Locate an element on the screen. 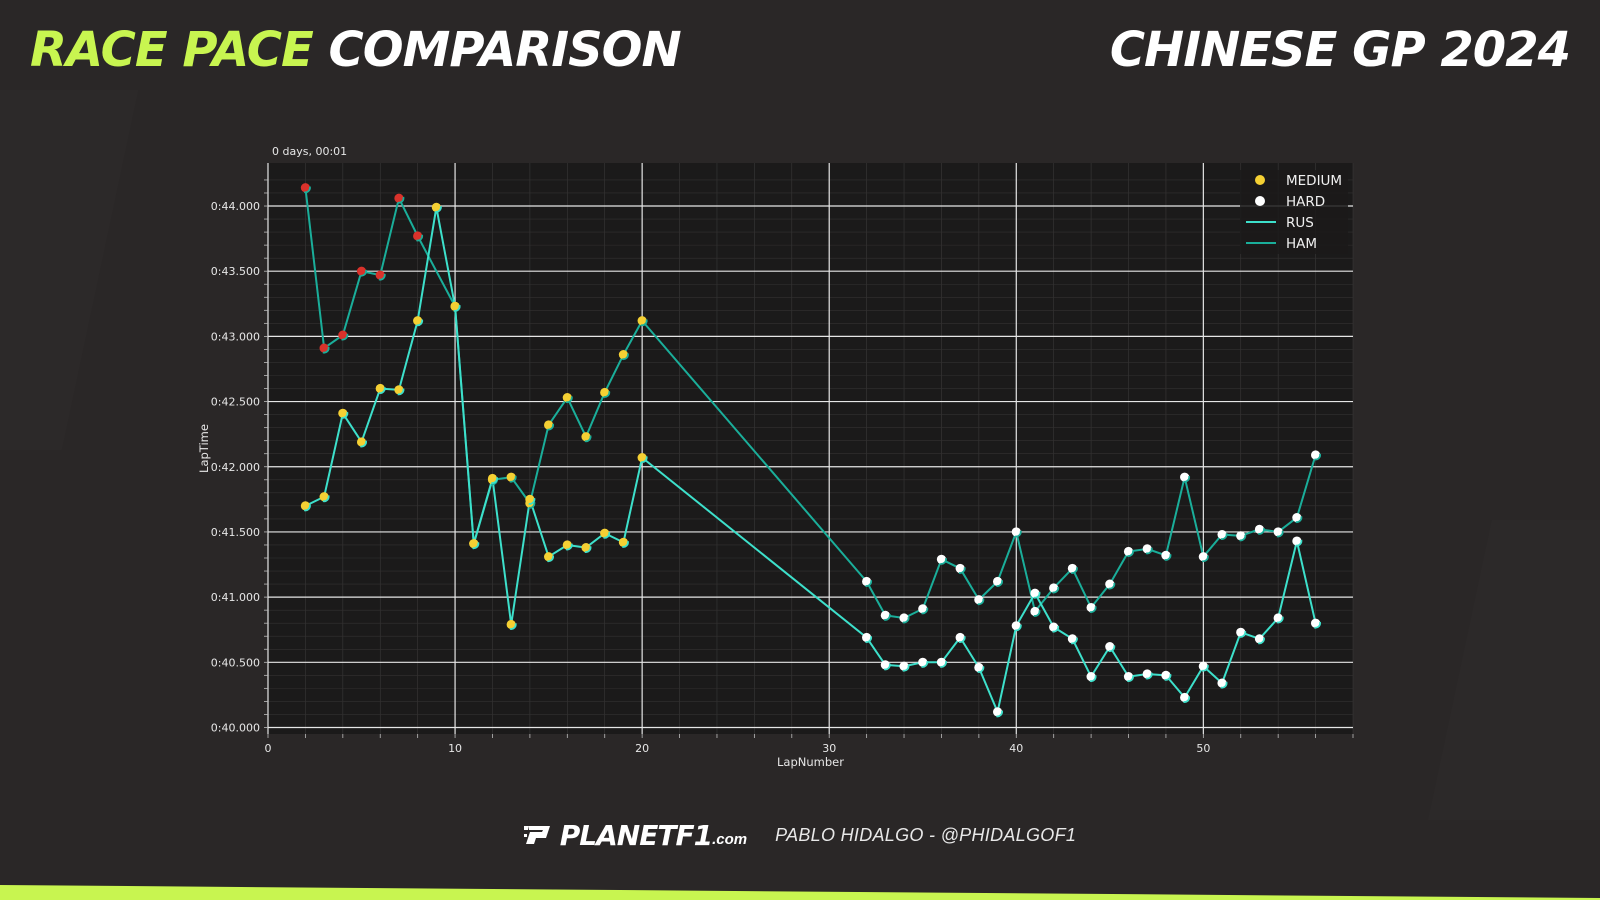 The height and width of the screenshot is (900, 1600). legend-label: HAM is located at coordinates (1301, 244).